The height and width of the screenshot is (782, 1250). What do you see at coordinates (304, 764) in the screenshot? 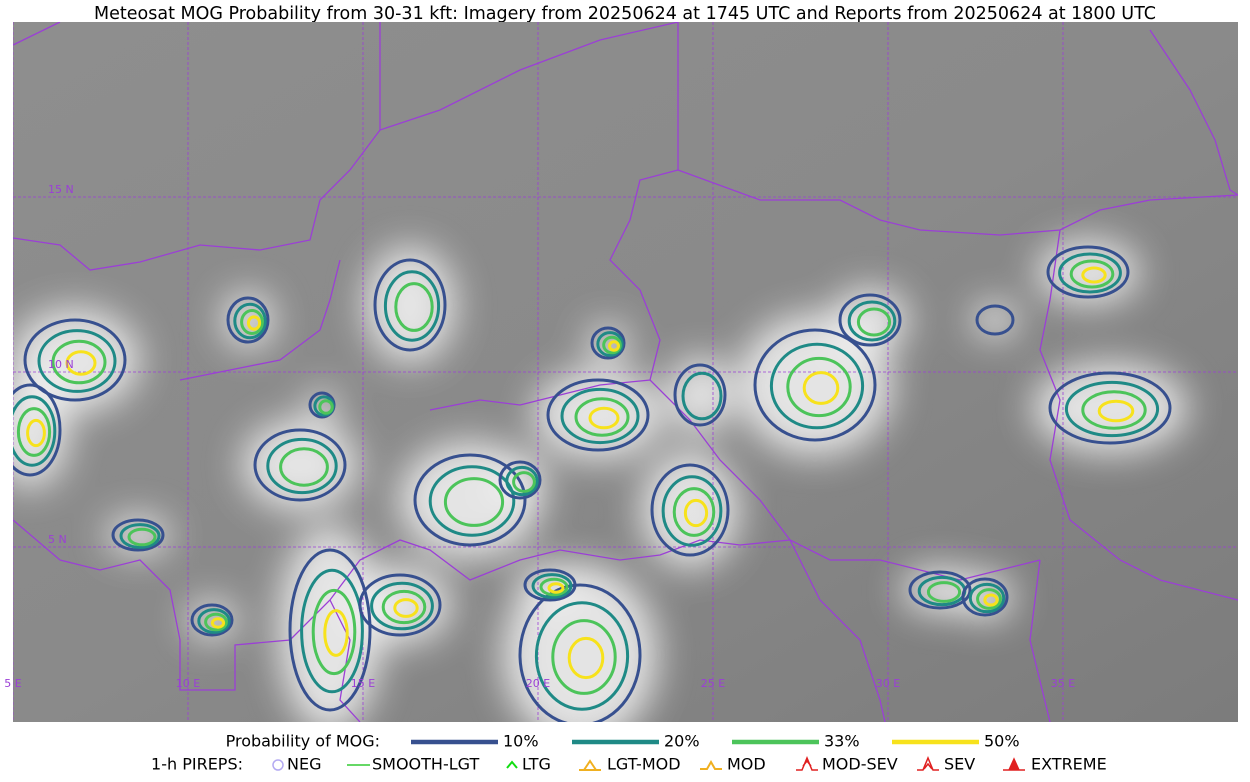
I see `legend-label: NEG` at bounding box center [304, 764].